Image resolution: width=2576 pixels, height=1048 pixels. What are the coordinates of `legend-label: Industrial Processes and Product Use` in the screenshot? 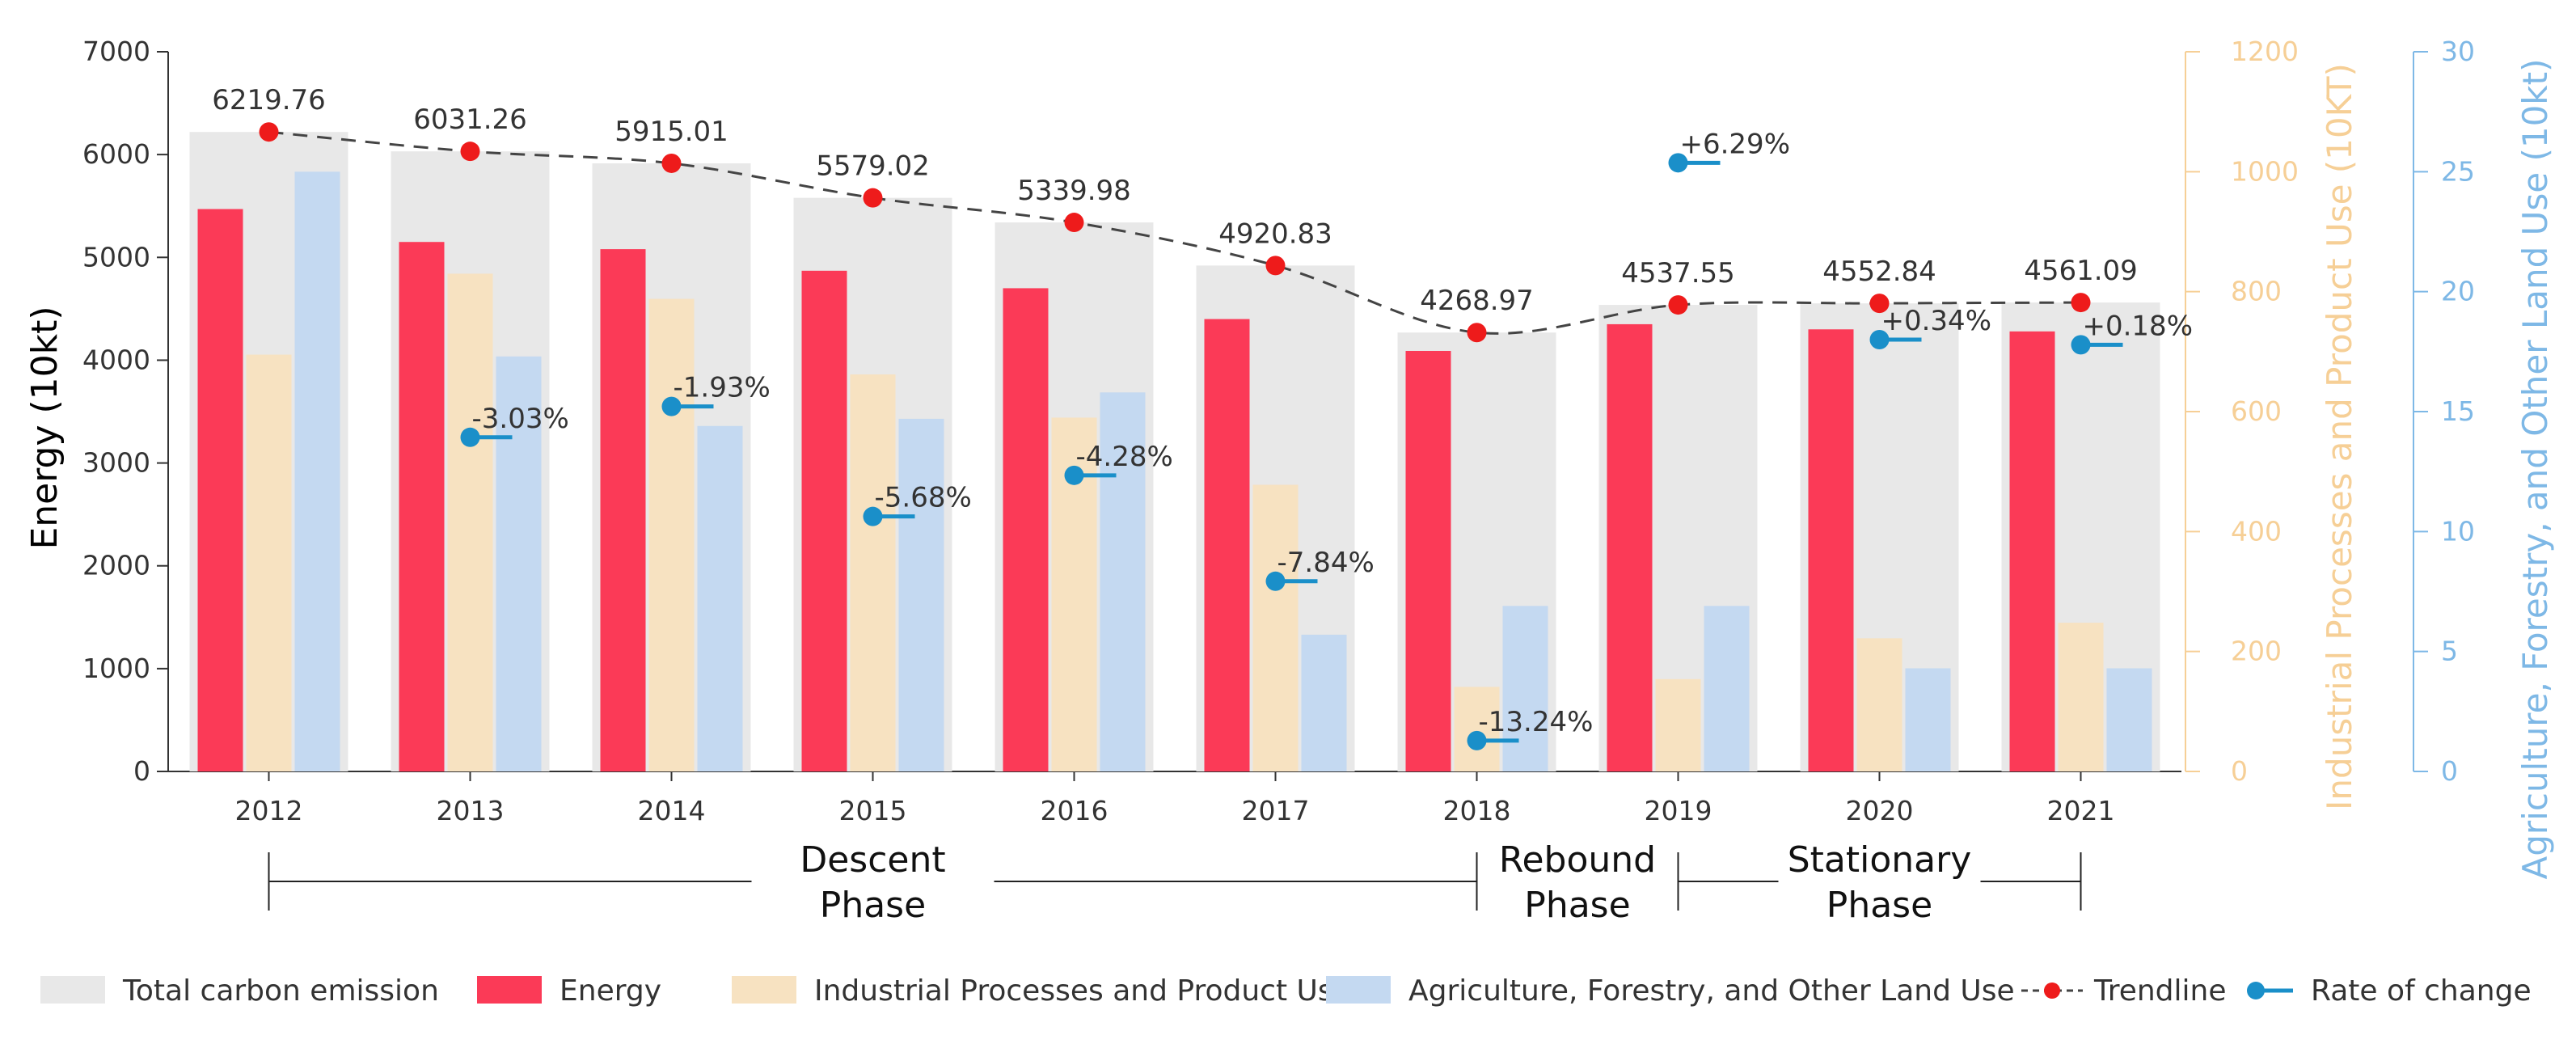 It's located at (1082, 991).